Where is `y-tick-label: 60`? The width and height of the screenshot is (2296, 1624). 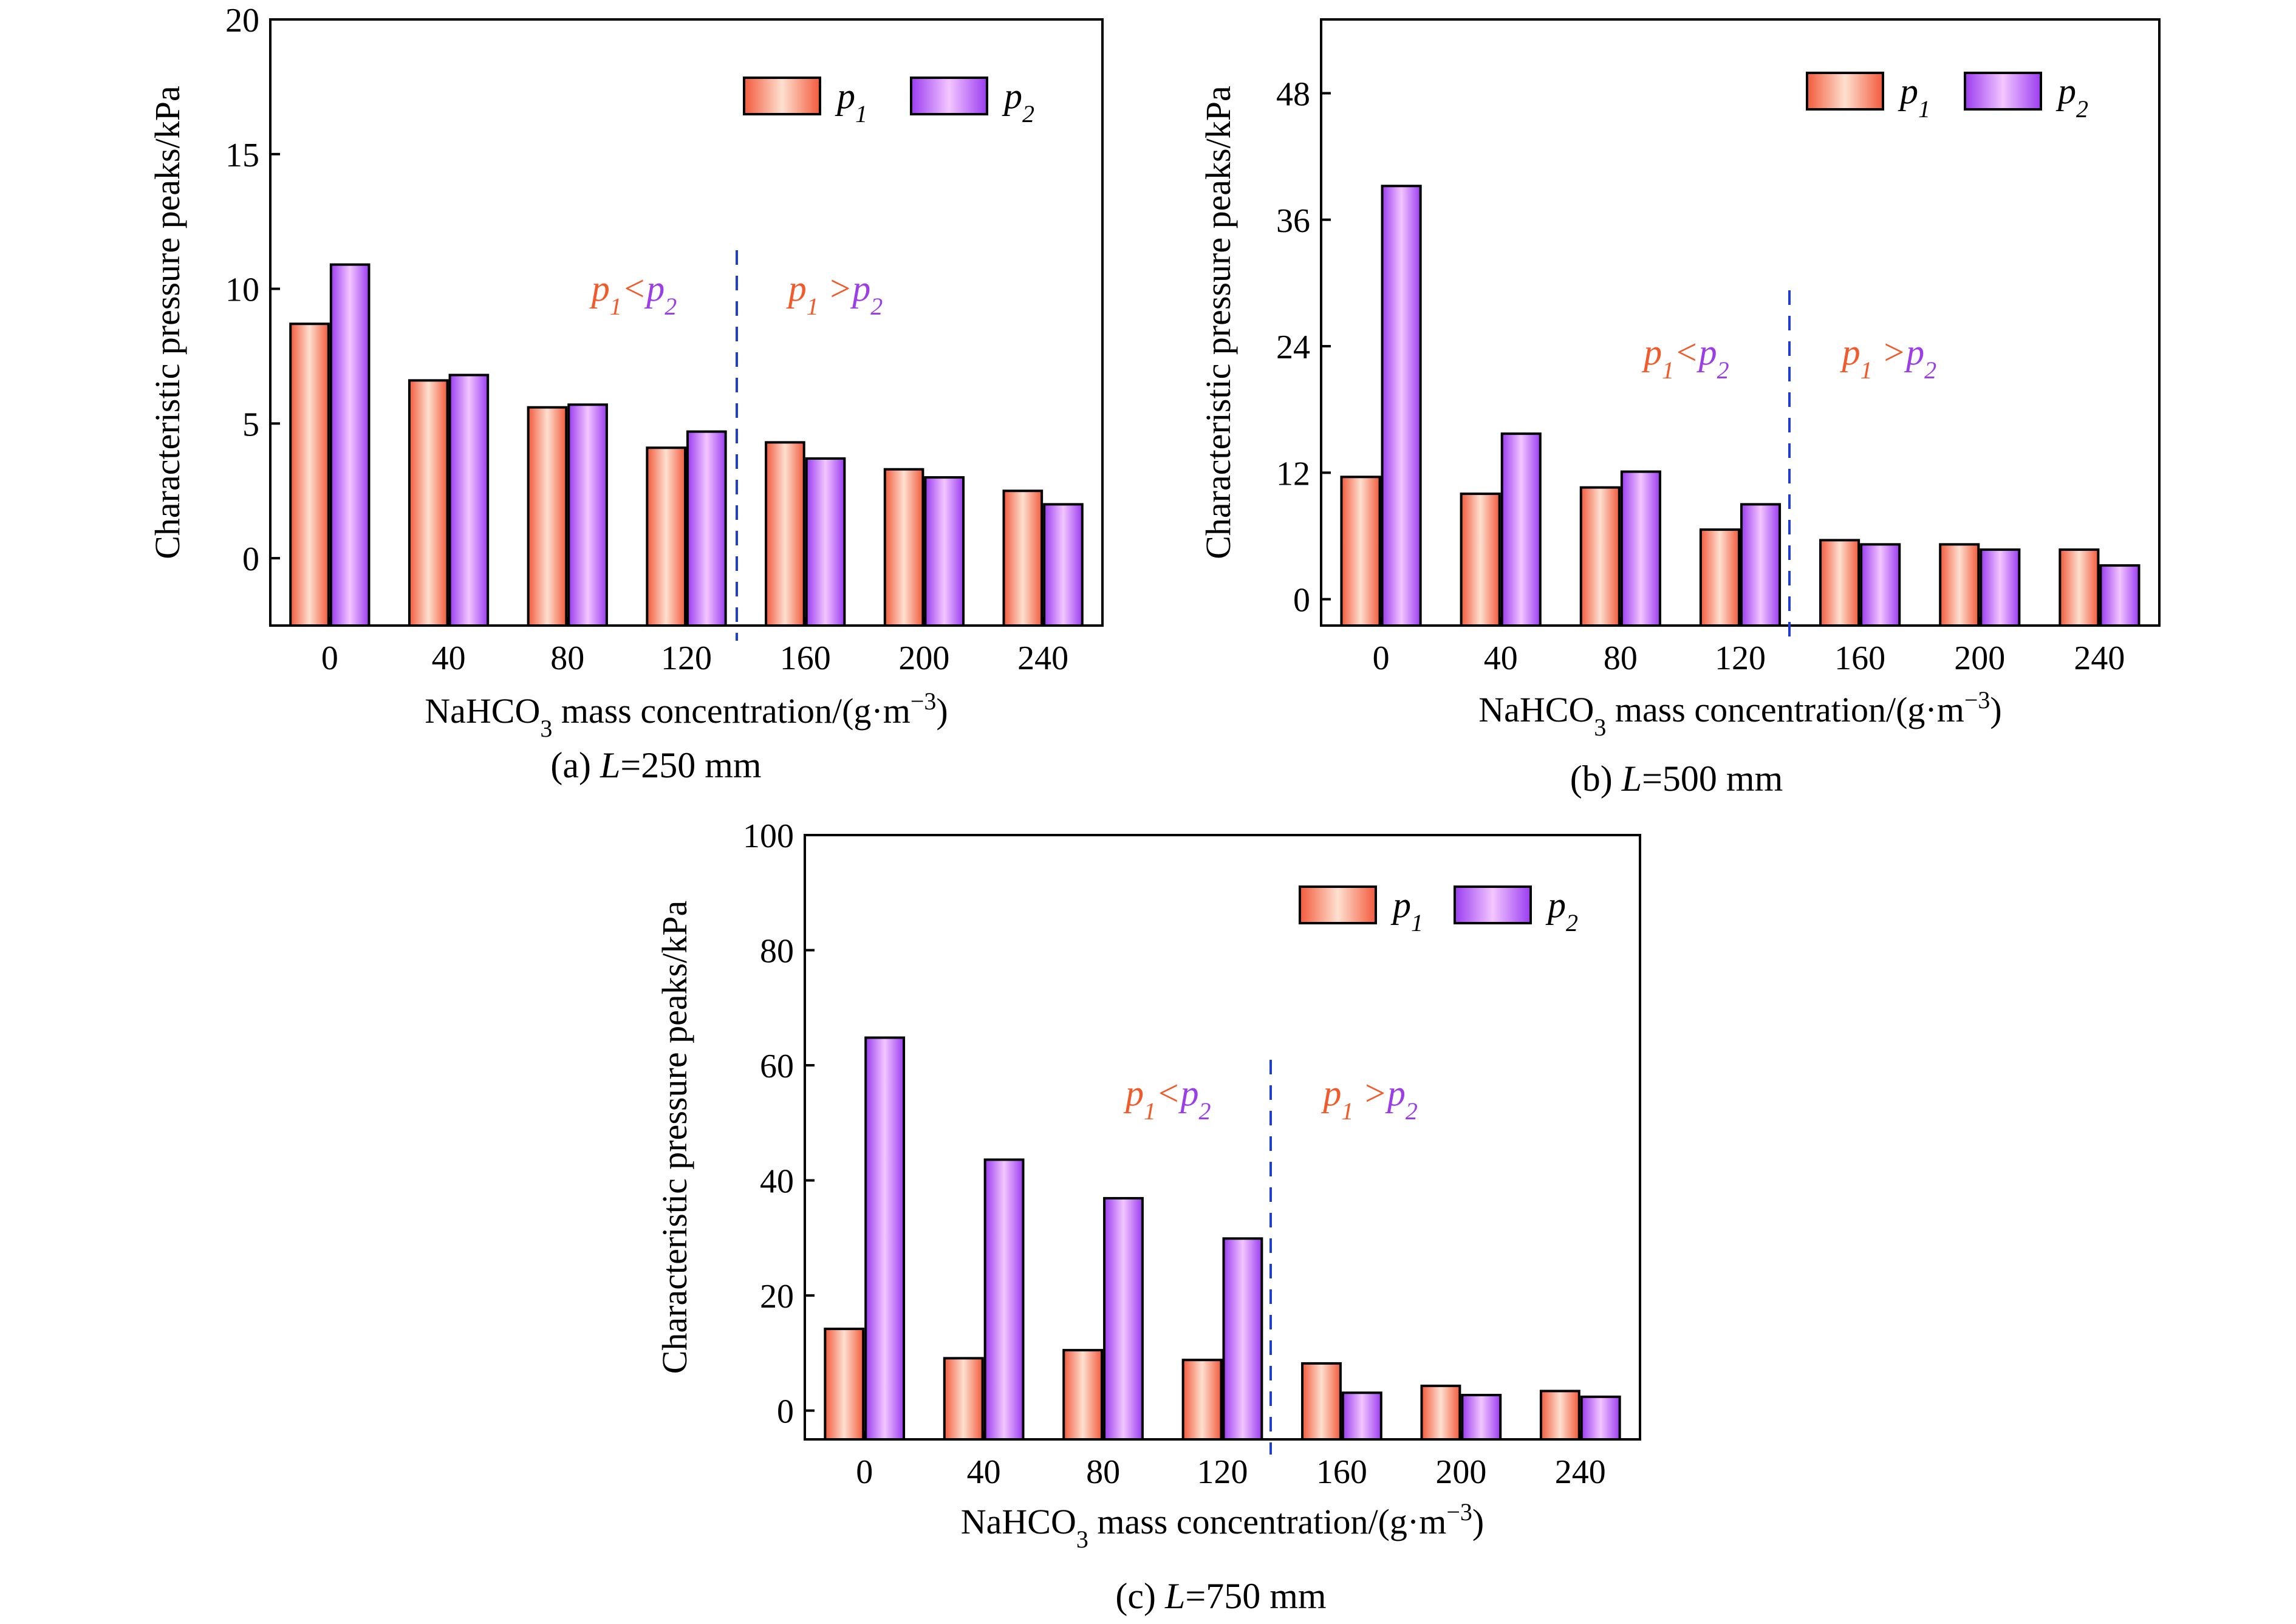
y-tick-label: 60 is located at coordinates (777, 1066).